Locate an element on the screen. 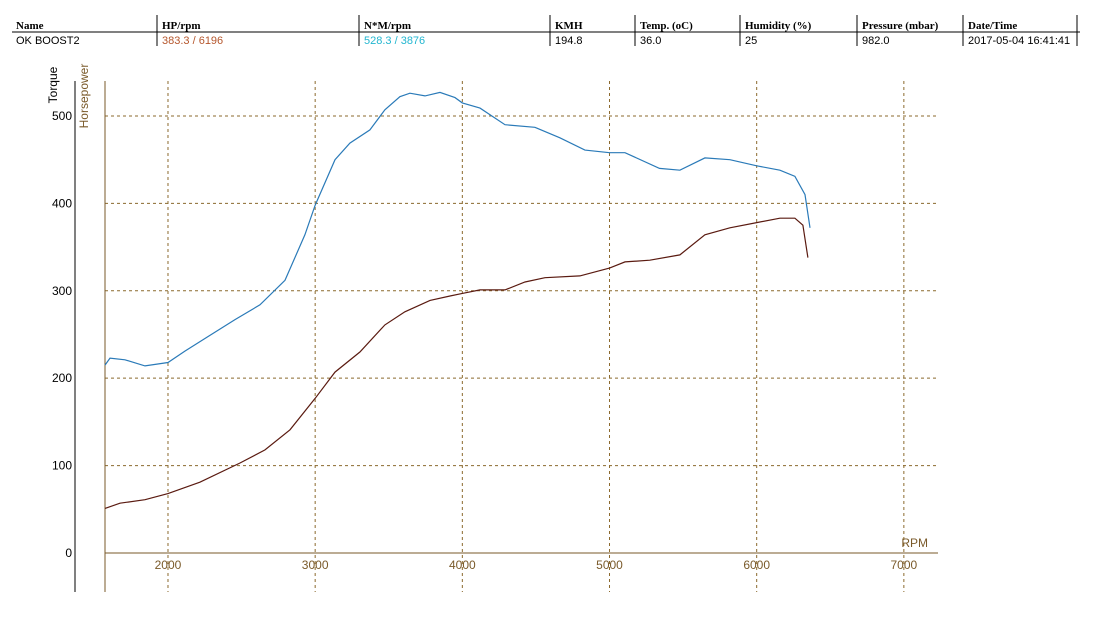 Image resolution: width=1107 pixels, height=617 pixels. x-tick-label: 7000 is located at coordinates (904, 565).